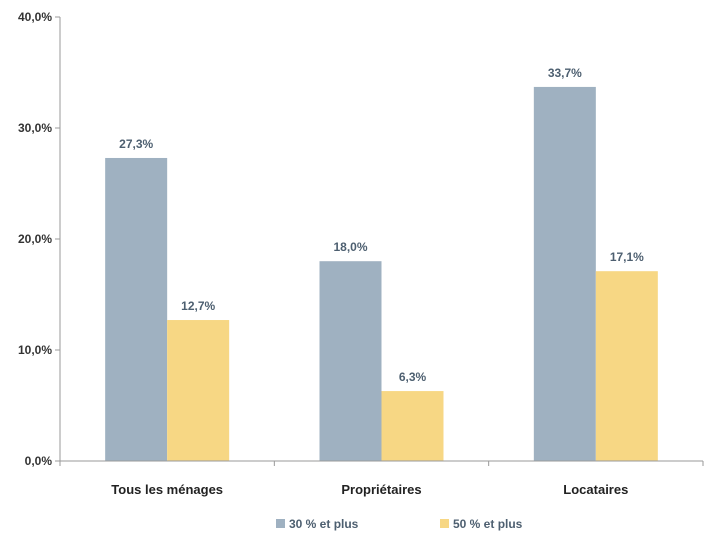 The width and height of the screenshot is (704, 537). What do you see at coordinates (413, 377) in the screenshot?
I see `bar-value-label: 6,3%` at bounding box center [413, 377].